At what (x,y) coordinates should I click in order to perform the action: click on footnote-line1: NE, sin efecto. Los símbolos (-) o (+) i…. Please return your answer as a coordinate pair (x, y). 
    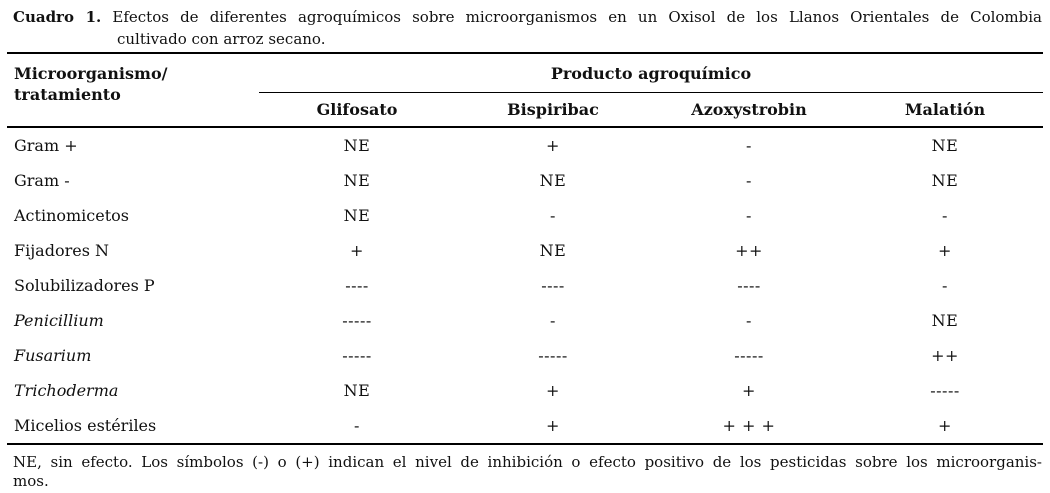
    Looking at the image, I should click on (527, 462).